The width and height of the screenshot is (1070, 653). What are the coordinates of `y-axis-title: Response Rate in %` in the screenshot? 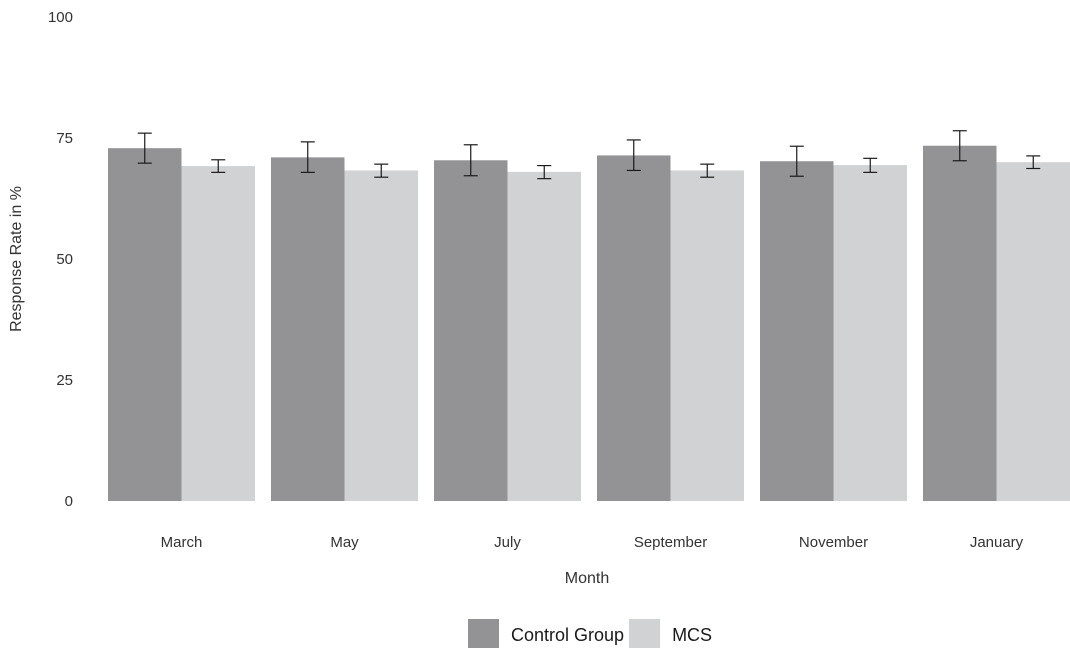 It's located at (16, 259).